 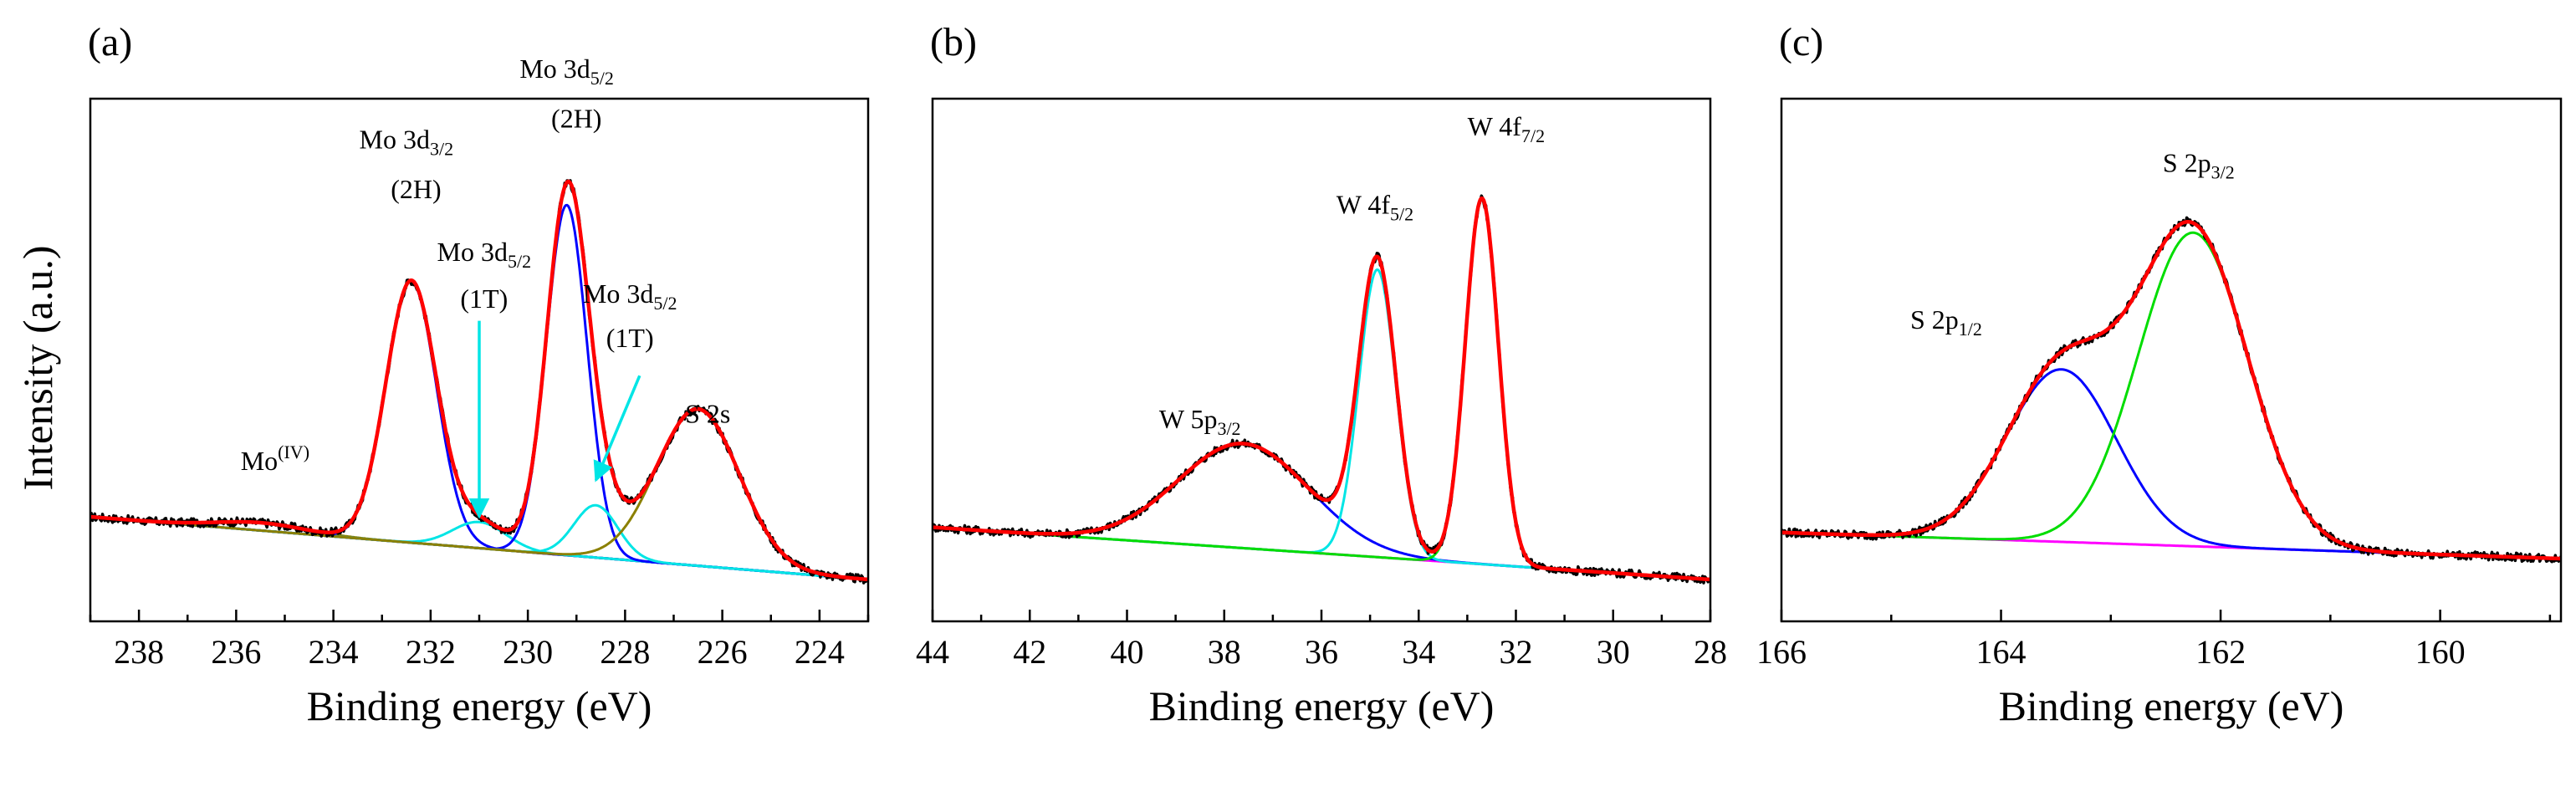 What do you see at coordinates (275, 459) in the screenshot?
I see `peak-annotation: Mo(IV)` at bounding box center [275, 459].